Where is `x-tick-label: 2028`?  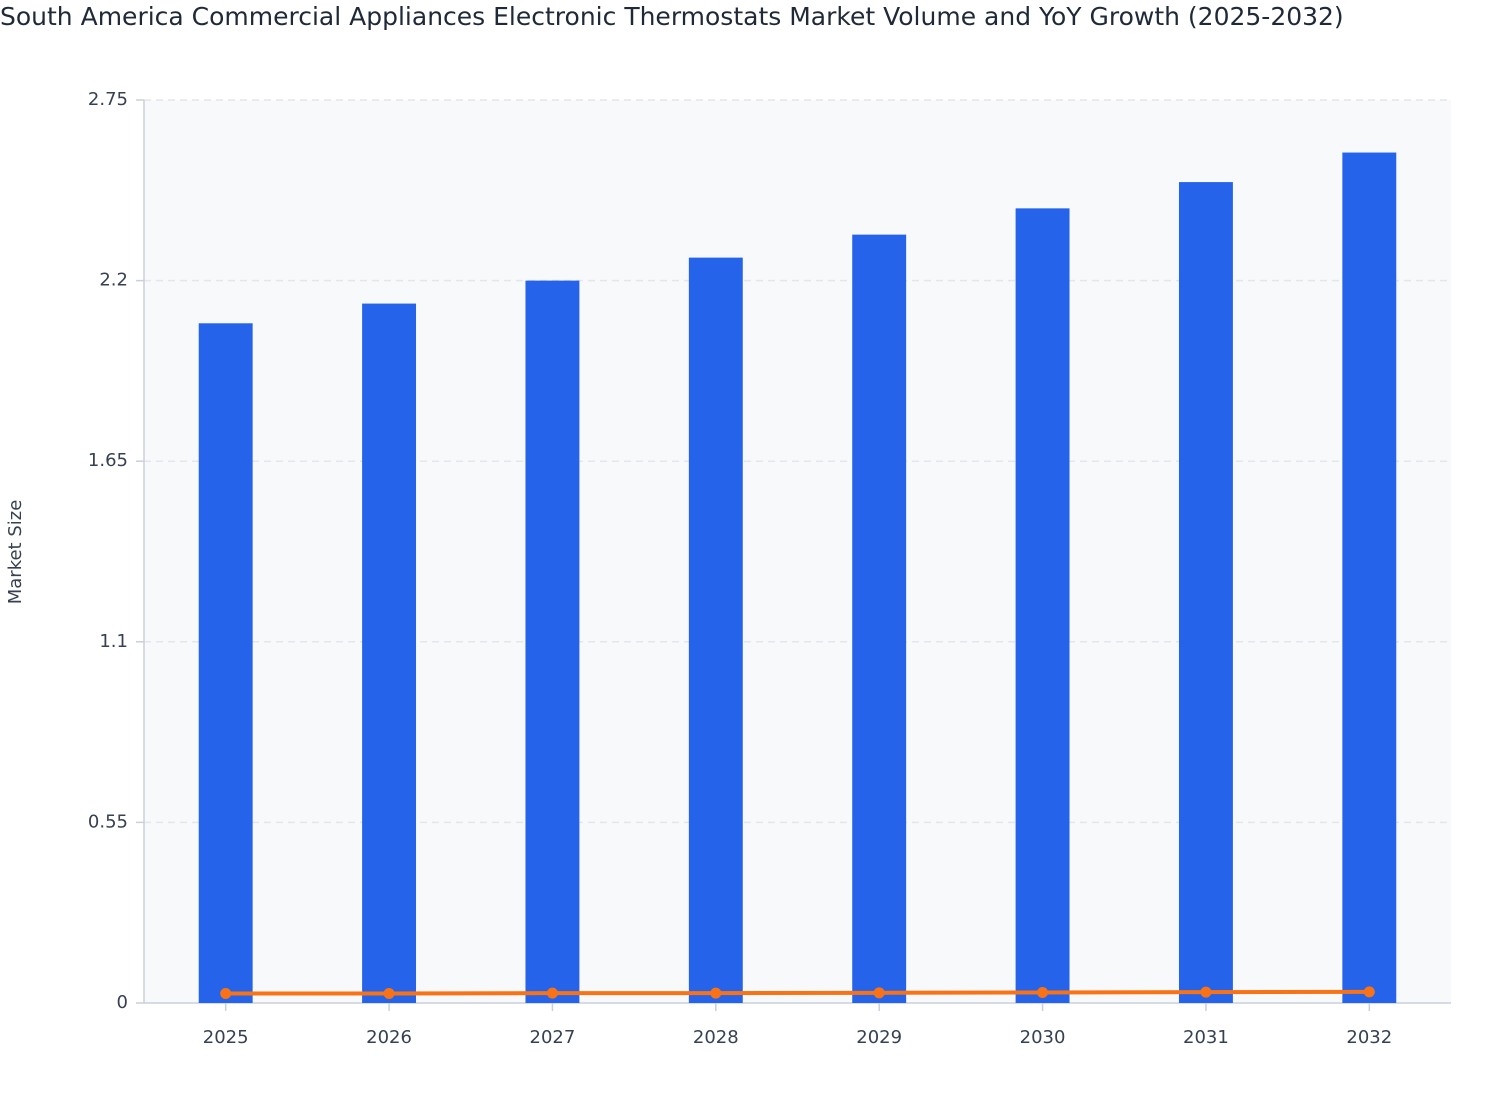
x-tick-label: 2028 is located at coordinates (716, 1037).